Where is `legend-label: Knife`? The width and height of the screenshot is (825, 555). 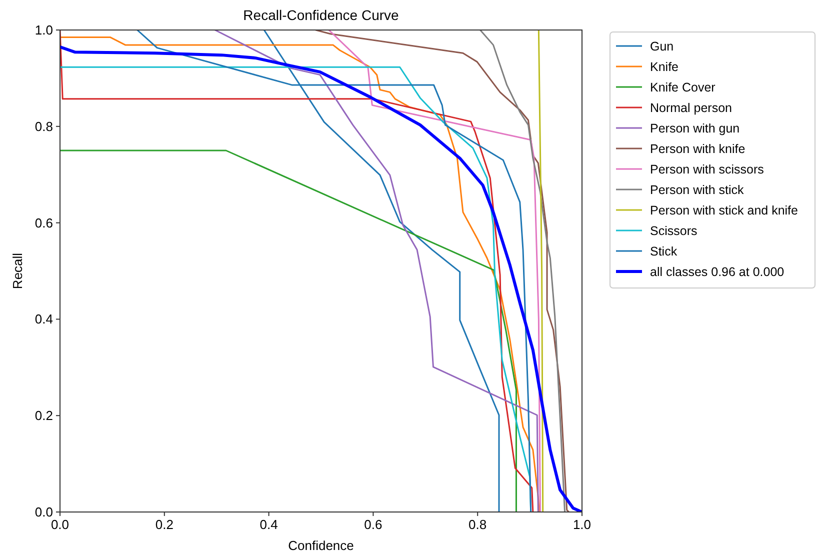
legend-label: Knife is located at coordinates (664, 67).